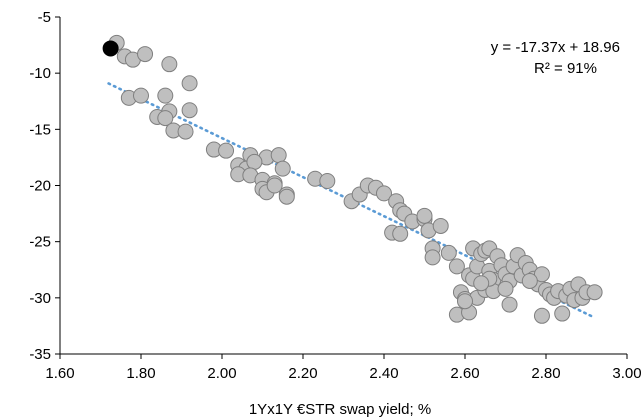  Describe the element at coordinates (464, 373) in the screenshot. I see `x-tick-label: 2.60` at that location.